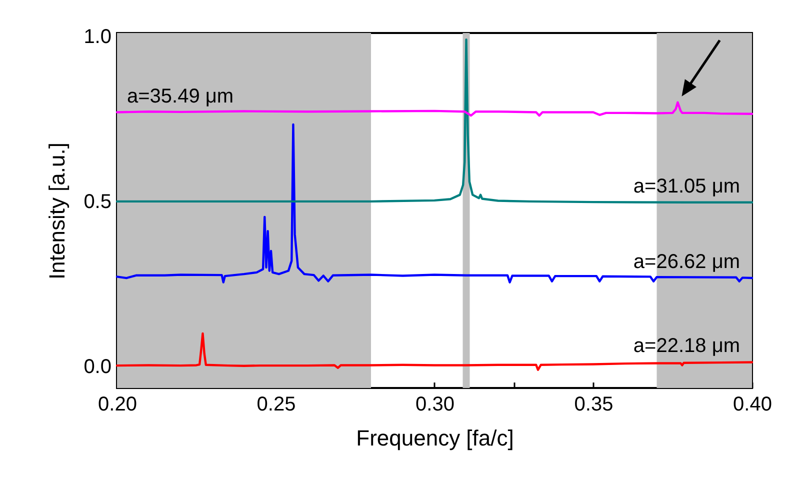  I want to click on series-label: a=35.49 μm, so click(180, 96).